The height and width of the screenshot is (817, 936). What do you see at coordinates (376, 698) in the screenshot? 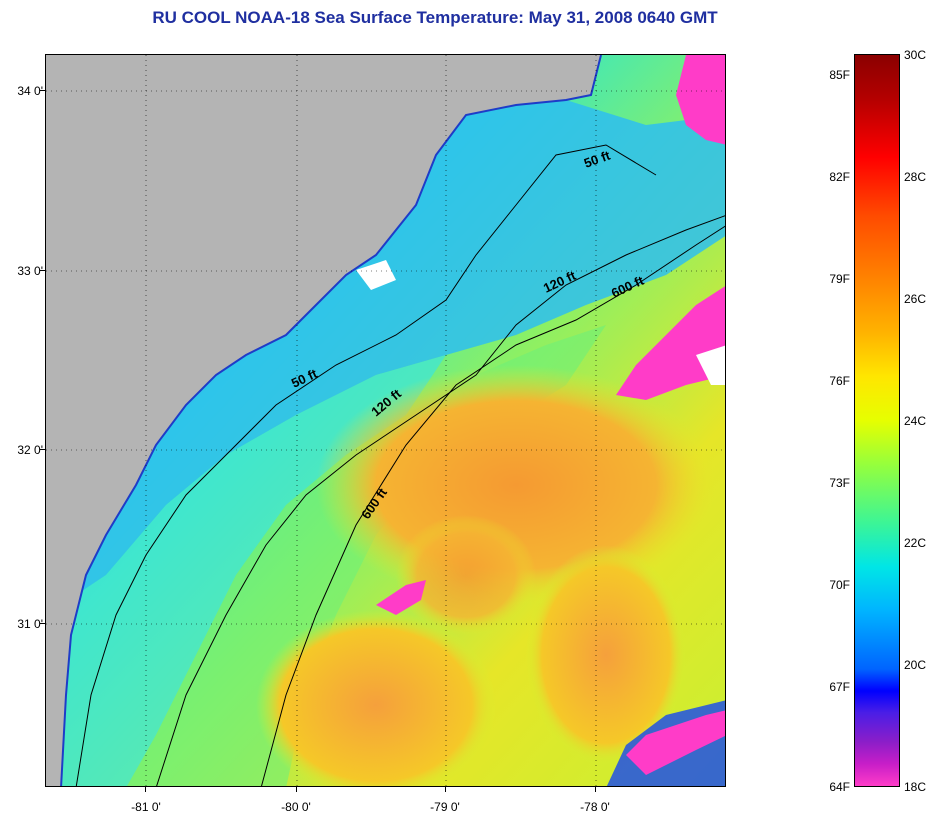
I see `warm-water-south` at bounding box center [376, 698].